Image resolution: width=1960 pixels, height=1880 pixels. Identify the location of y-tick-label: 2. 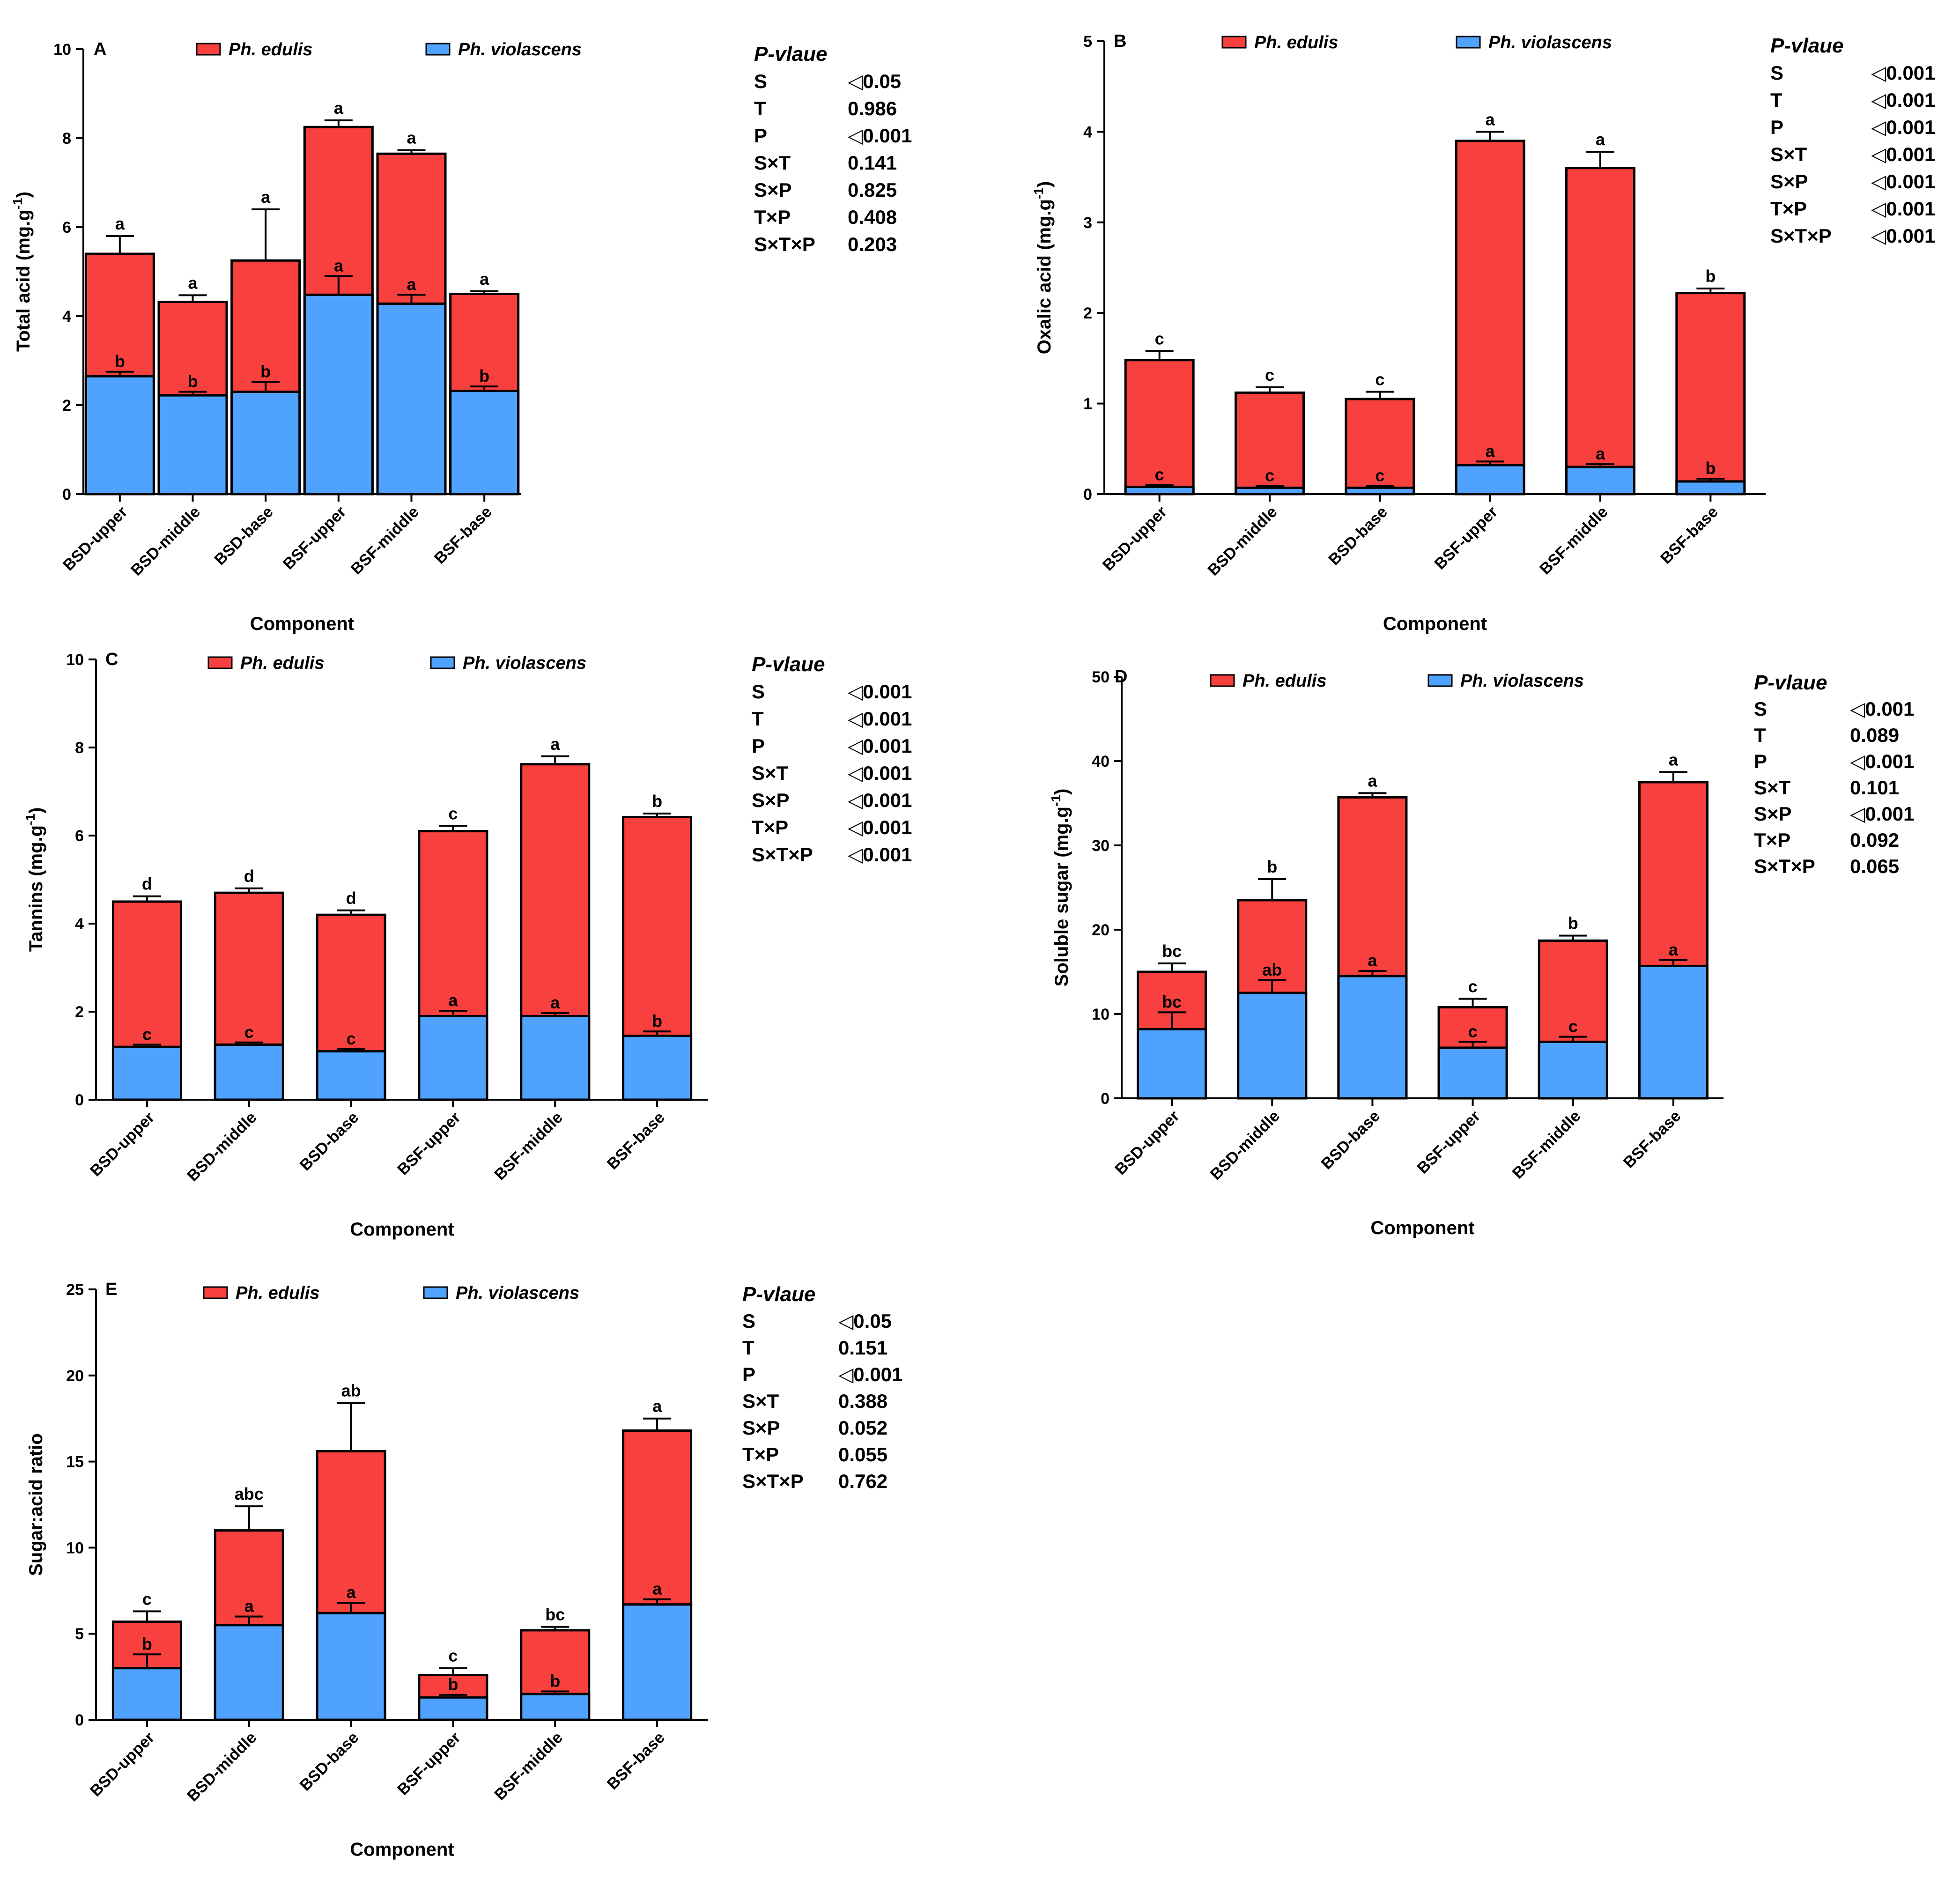
(79, 1012).